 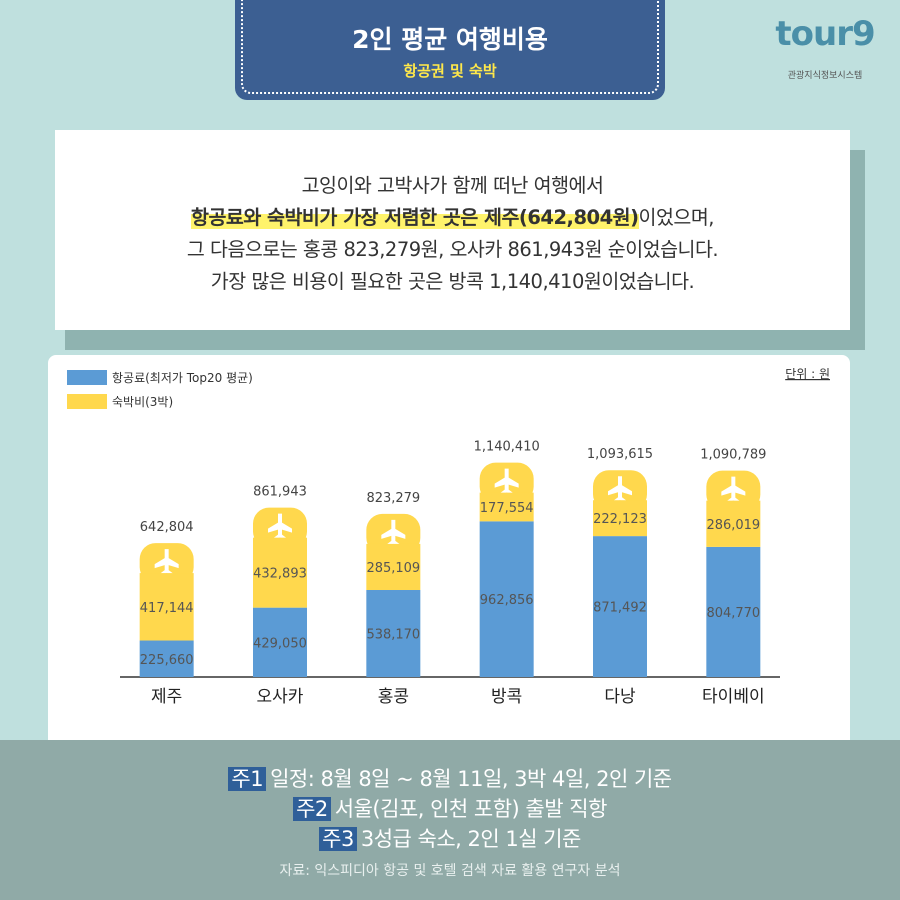 I want to click on total-label: 642,804, so click(x=167, y=527).